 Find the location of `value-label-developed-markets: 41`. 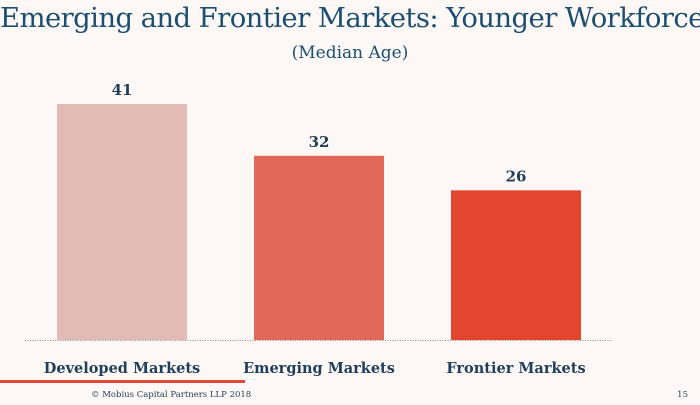

value-label-developed-markets: 41 is located at coordinates (122, 90).